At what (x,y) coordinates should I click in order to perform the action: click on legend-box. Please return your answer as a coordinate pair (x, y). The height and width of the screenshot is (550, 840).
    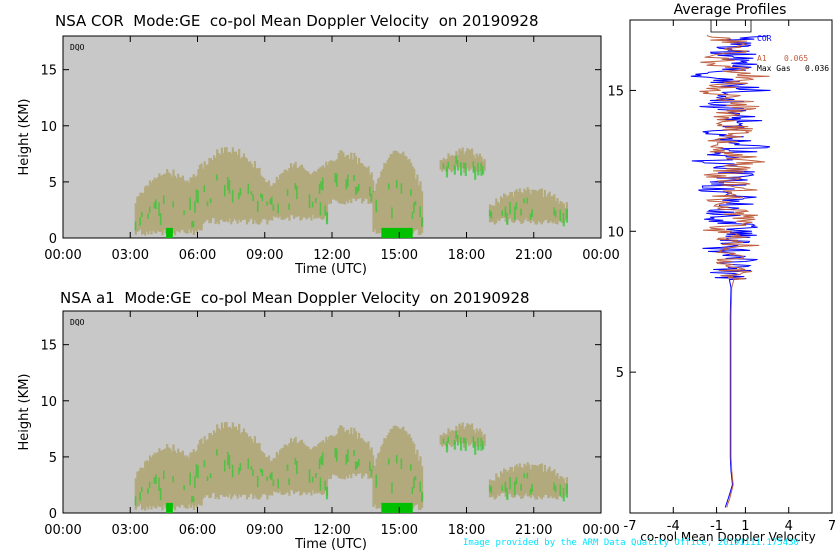
    Looking at the image, I should click on (731, 26).